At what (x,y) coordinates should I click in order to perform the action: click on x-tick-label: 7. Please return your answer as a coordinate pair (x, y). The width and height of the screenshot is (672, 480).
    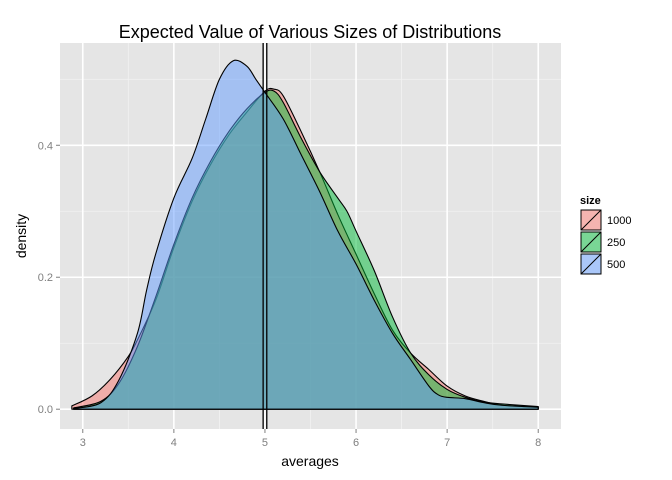
    Looking at the image, I should click on (447, 443).